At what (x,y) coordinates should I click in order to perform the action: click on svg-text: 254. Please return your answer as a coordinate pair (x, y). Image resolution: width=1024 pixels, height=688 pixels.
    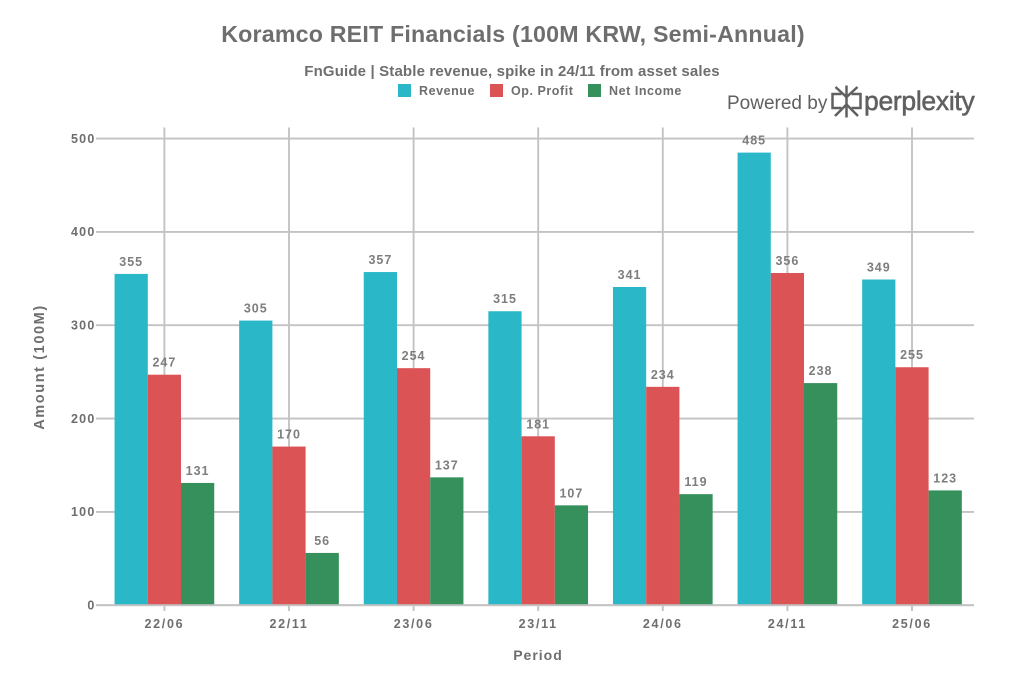
    Looking at the image, I should click on (414, 356).